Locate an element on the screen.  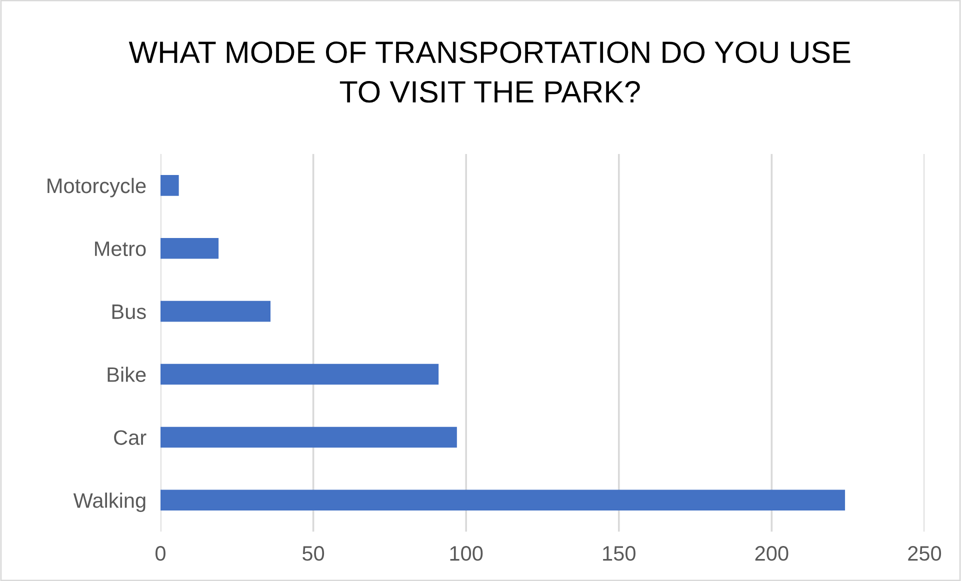
y-tick-label: Metro is located at coordinates (120, 249).